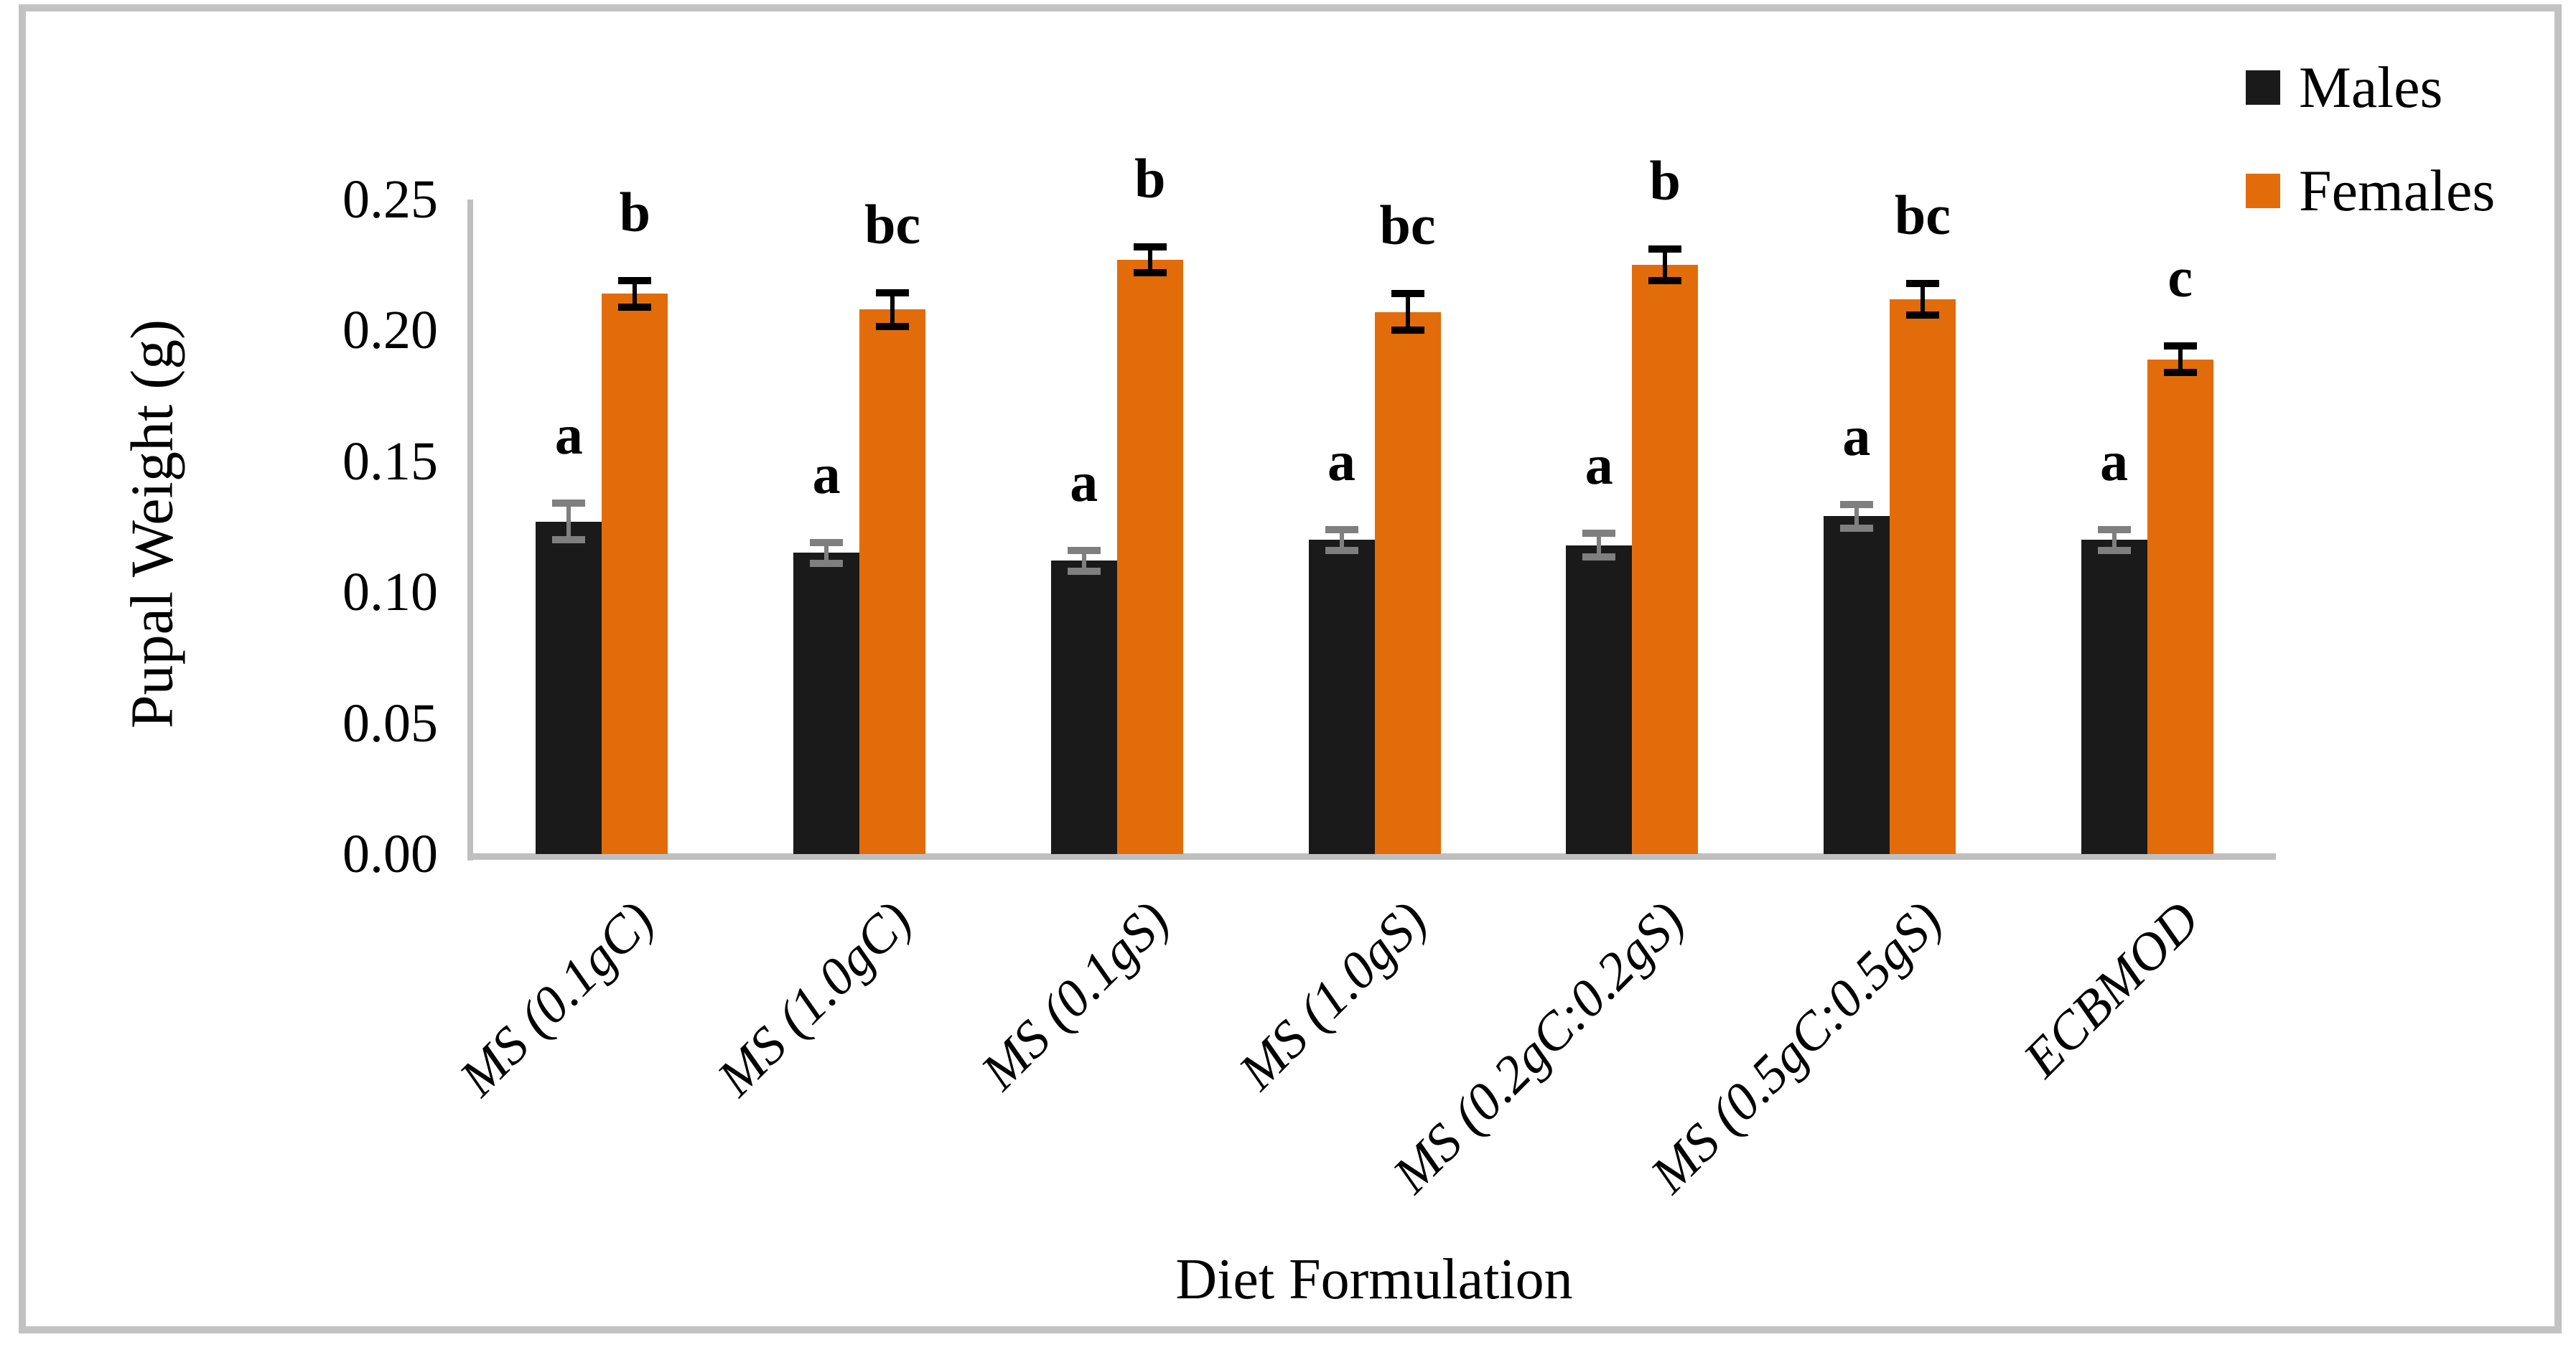 This screenshot has height=1355, width=2576. What do you see at coordinates (2180, 277) in the screenshot?
I see `significance-letter: c` at bounding box center [2180, 277].